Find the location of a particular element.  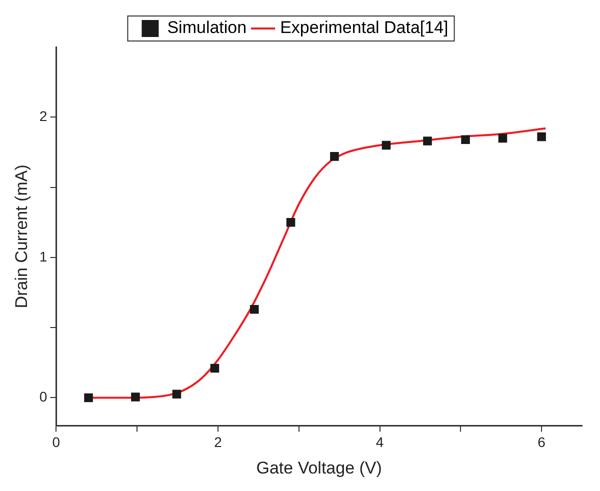

x-tick-label: 6 is located at coordinates (542, 442).